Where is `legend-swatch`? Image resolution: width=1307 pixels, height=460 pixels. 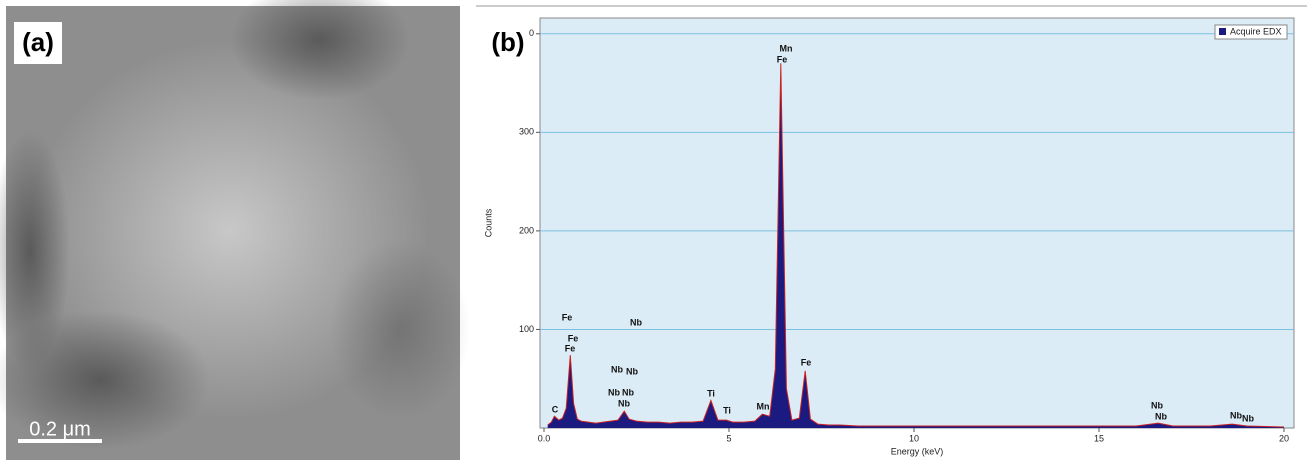 legend-swatch is located at coordinates (1222, 31).